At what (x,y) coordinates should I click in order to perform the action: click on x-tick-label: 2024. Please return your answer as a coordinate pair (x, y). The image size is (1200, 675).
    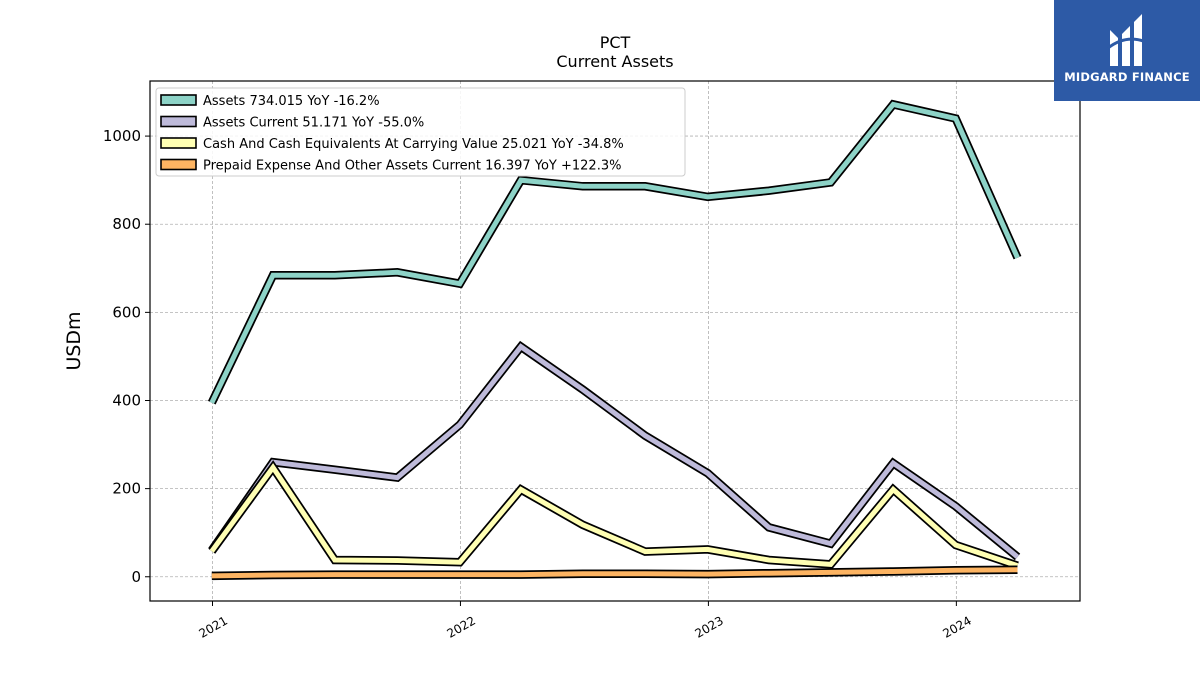
    Looking at the image, I should click on (956, 626).